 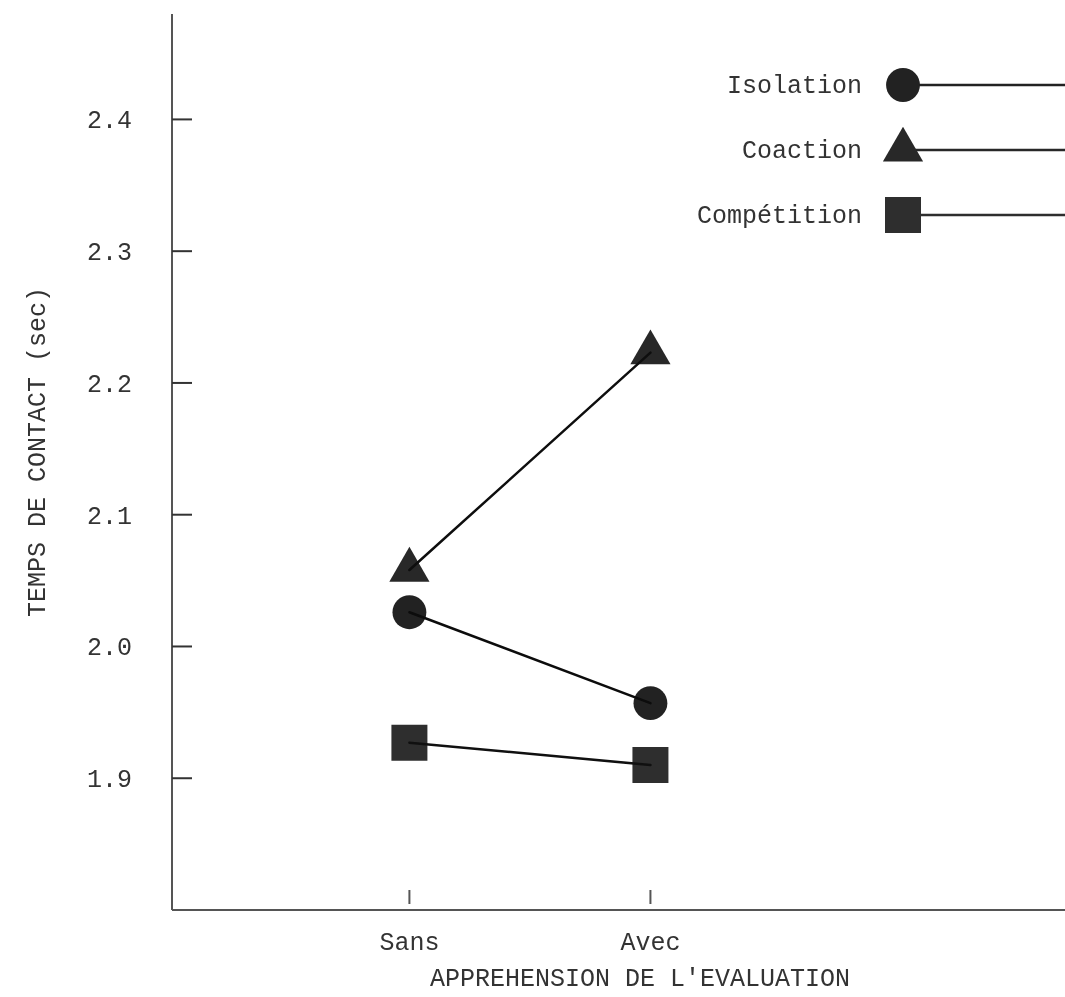 I want to click on x-tick-label: Sans, so click(x=409, y=943).